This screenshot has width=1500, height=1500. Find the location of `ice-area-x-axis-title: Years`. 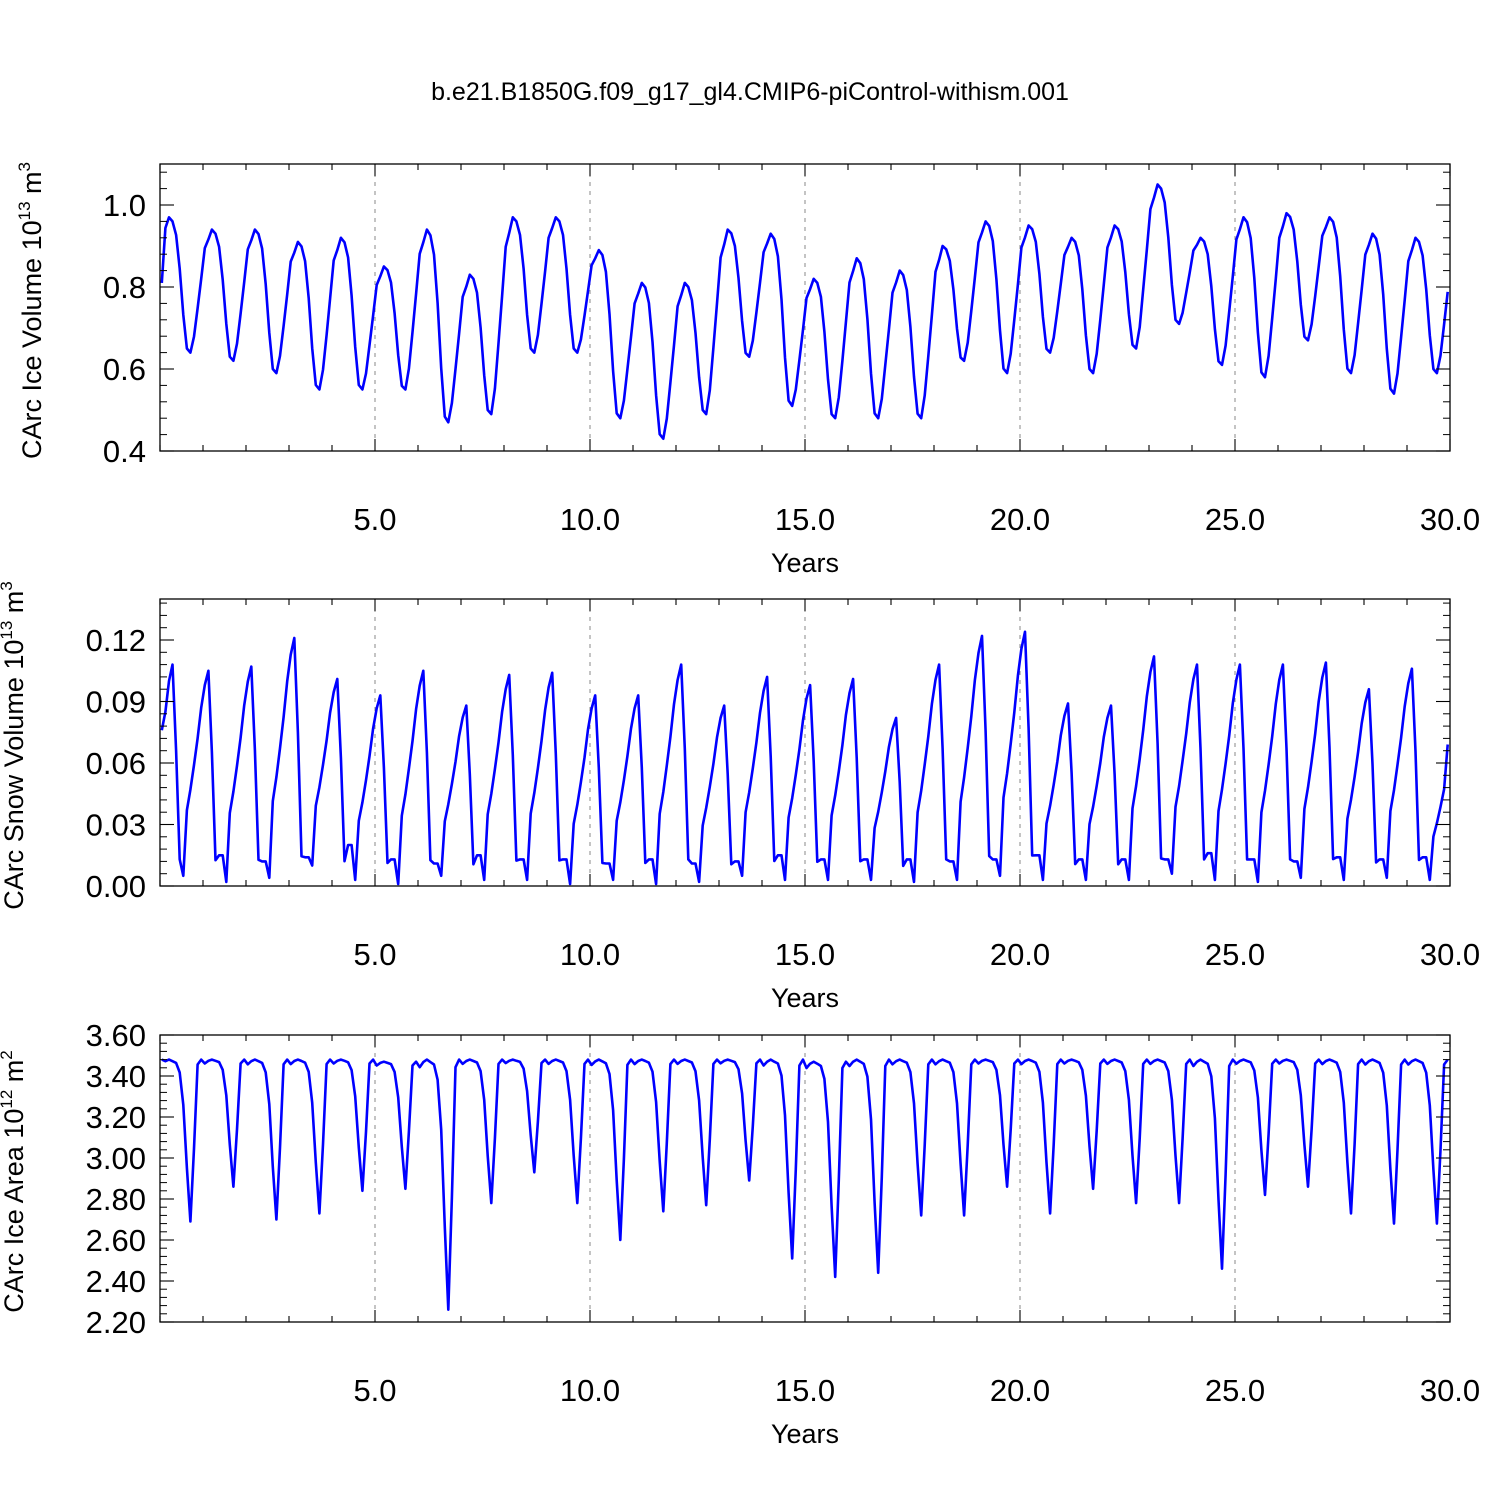

ice-area-x-axis-title: Years is located at coordinates (805, 1434).